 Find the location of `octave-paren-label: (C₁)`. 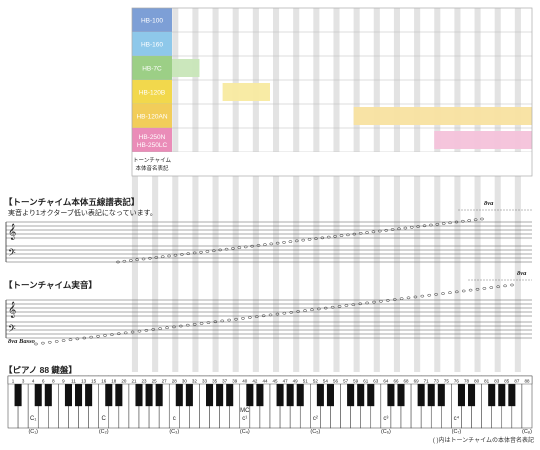

octave-paren-label: (C₁) is located at coordinates (33, 432).